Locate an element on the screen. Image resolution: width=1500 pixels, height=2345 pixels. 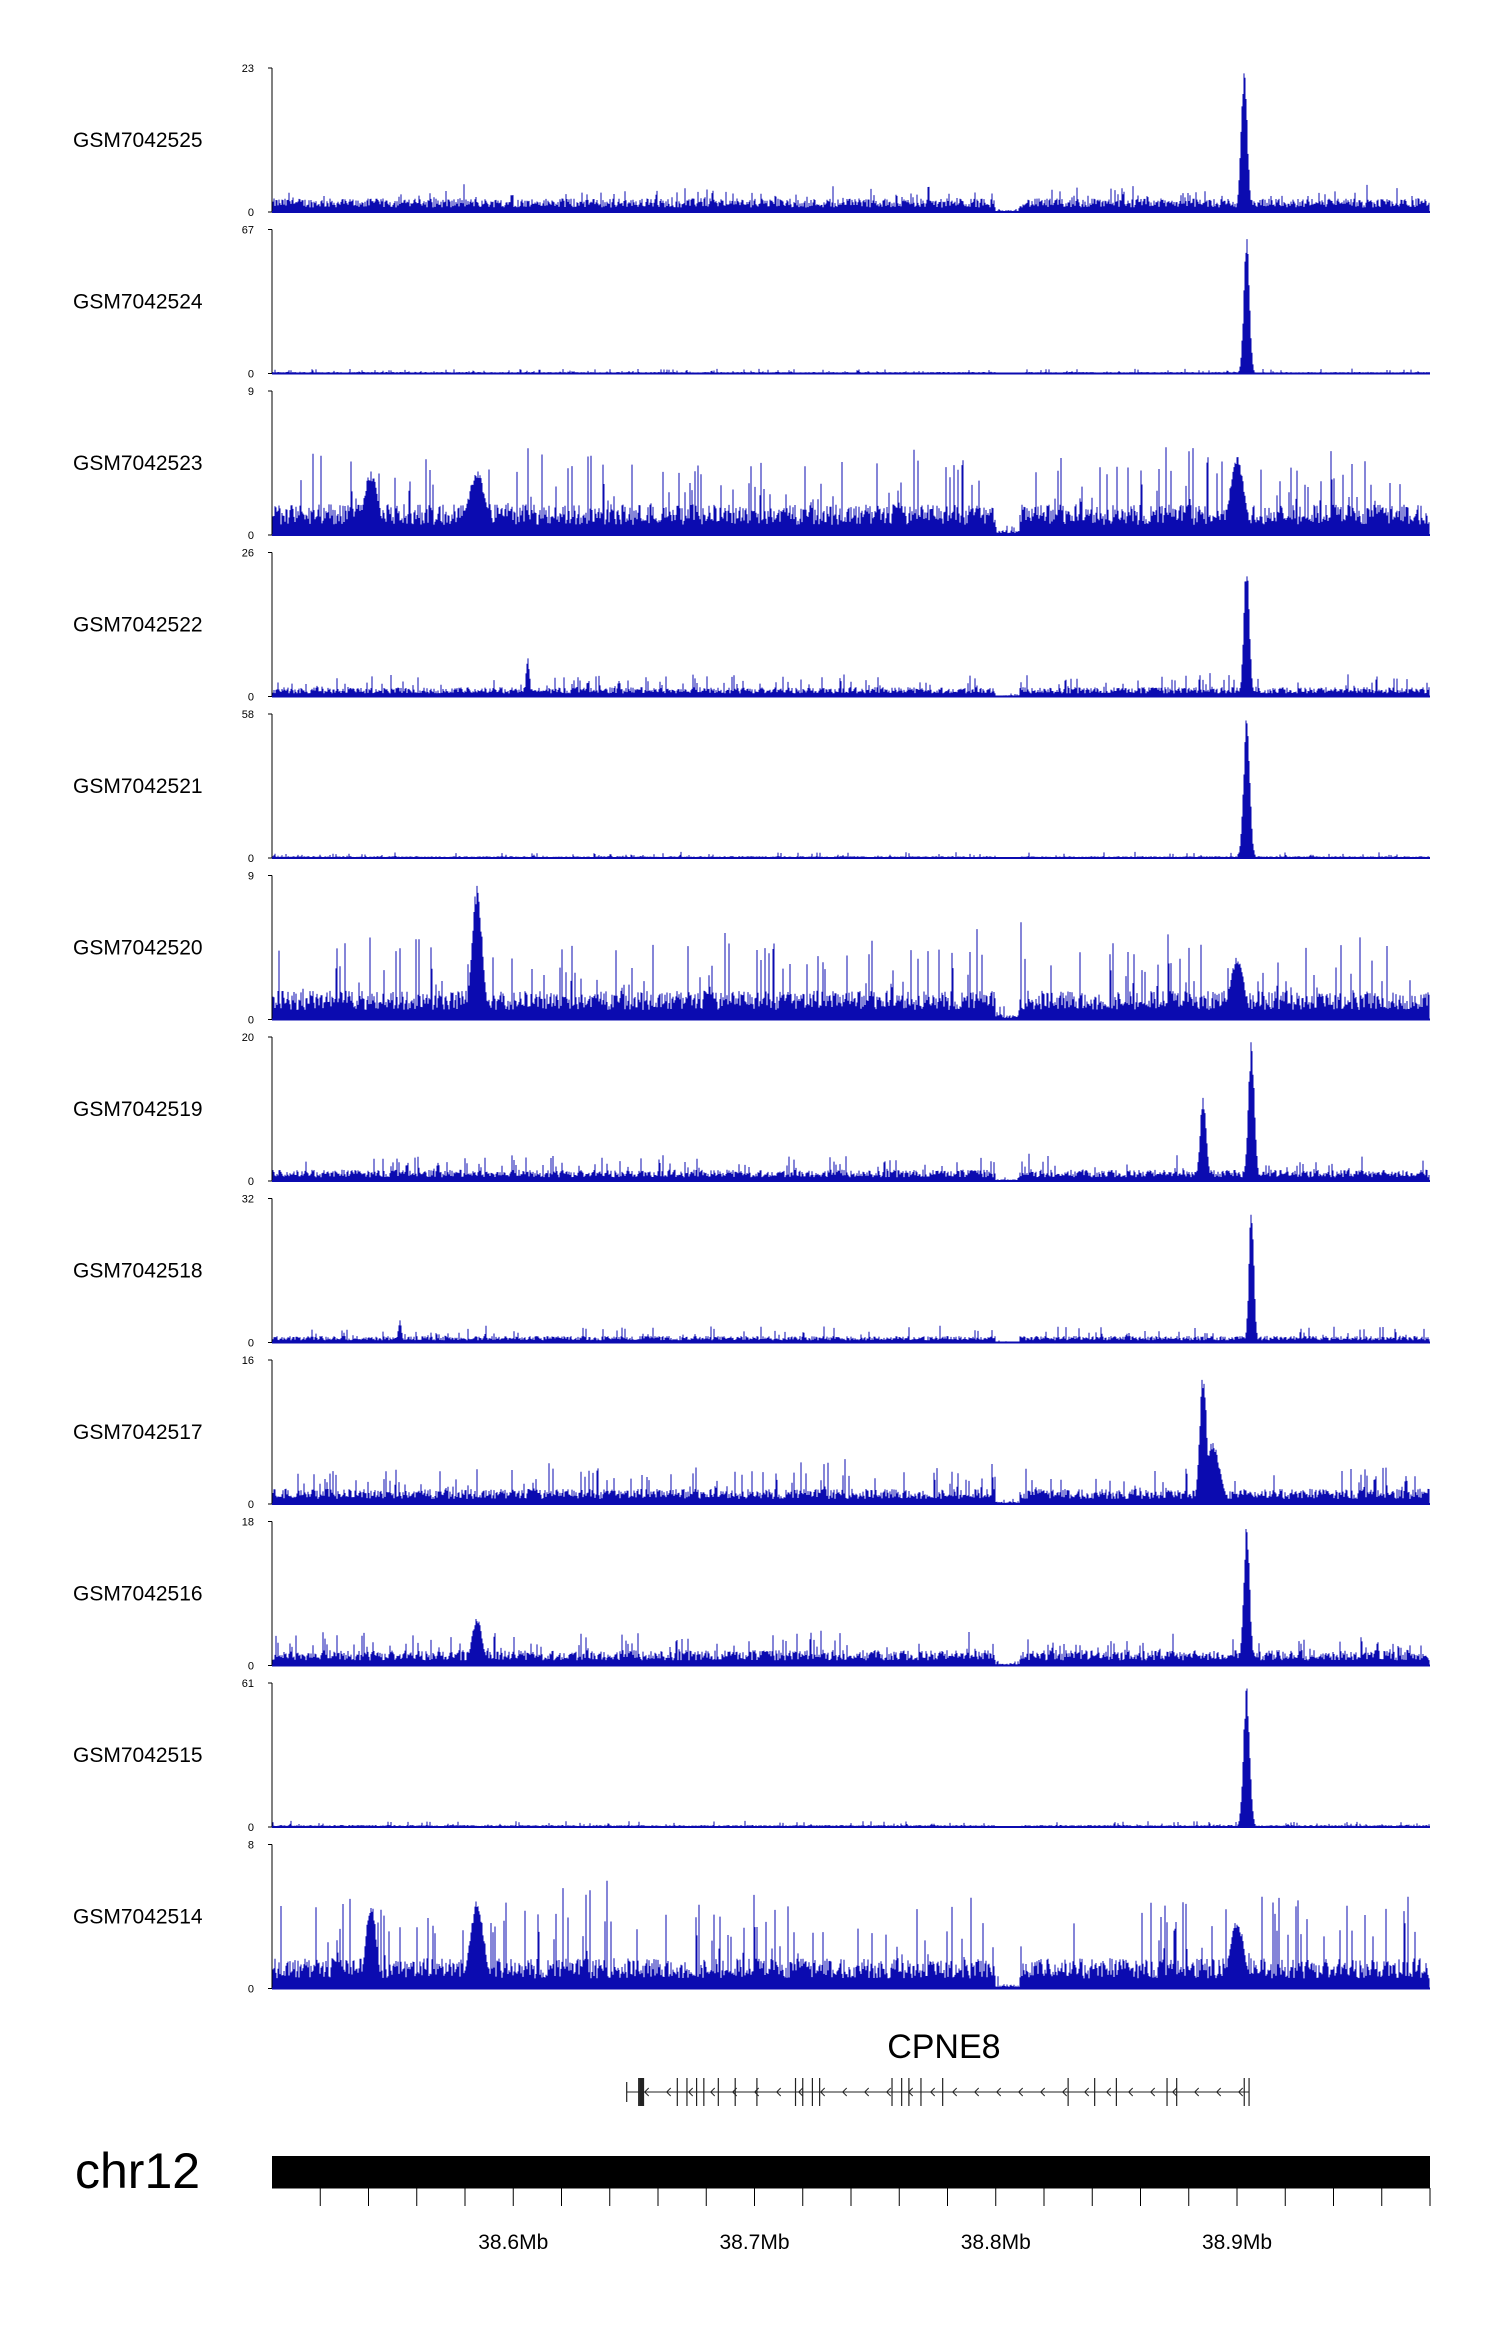
y-max-label: 58 is located at coordinates (248, 715).